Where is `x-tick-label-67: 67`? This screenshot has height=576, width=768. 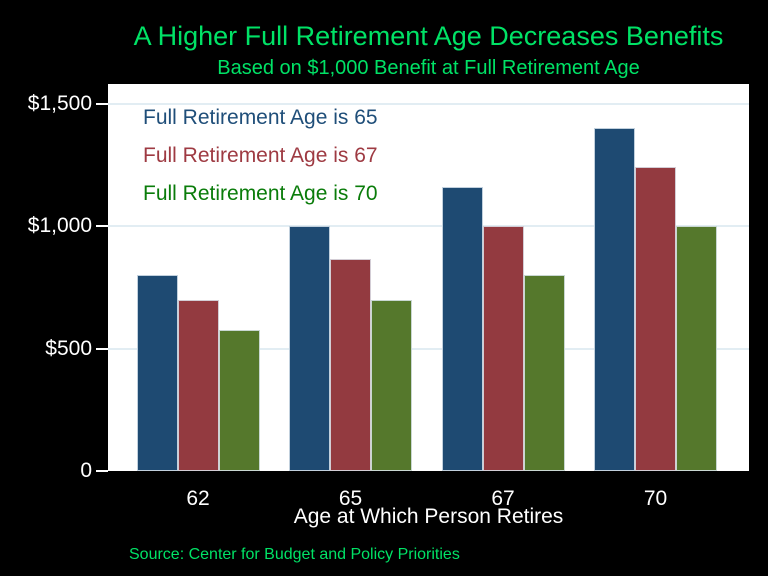
x-tick-label-67: 67 is located at coordinates (503, 498).